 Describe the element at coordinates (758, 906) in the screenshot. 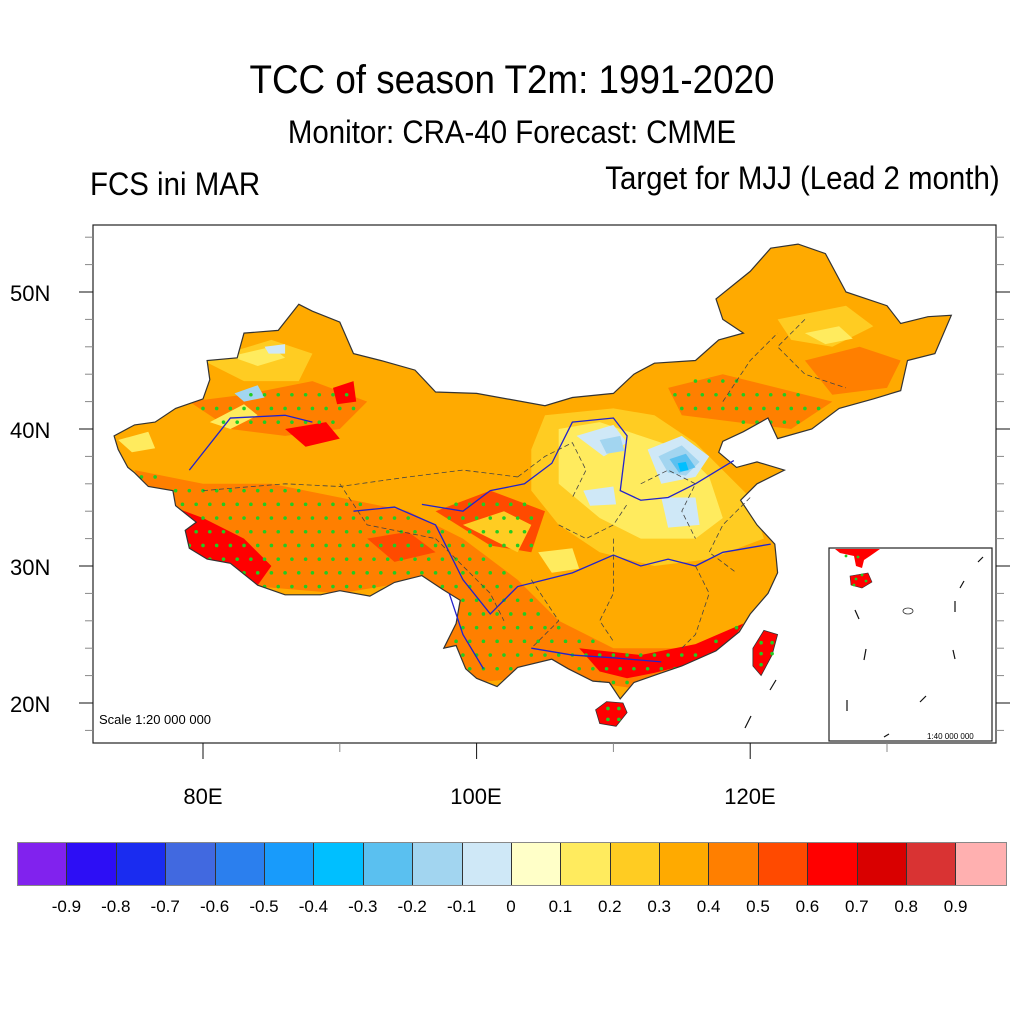

I see `colorbar-label: 0.5` at that location.